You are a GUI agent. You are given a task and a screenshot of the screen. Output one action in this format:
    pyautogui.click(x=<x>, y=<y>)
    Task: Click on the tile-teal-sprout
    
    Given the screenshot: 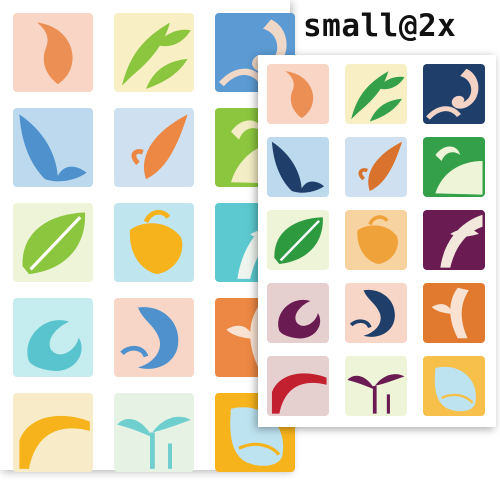 What is the action you would take?
    pyautogui.click(x=154, y=432)
    